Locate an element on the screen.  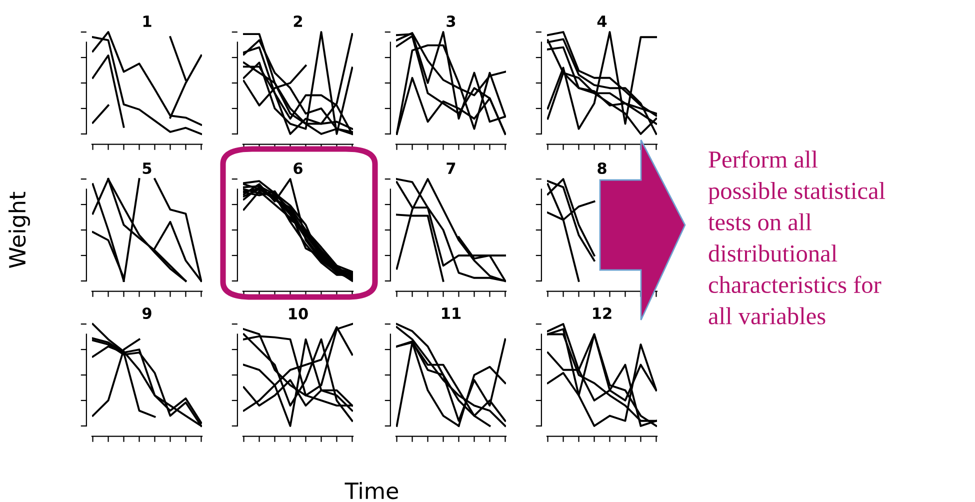
chart-title: 7 is located at coordinates (451, 168).